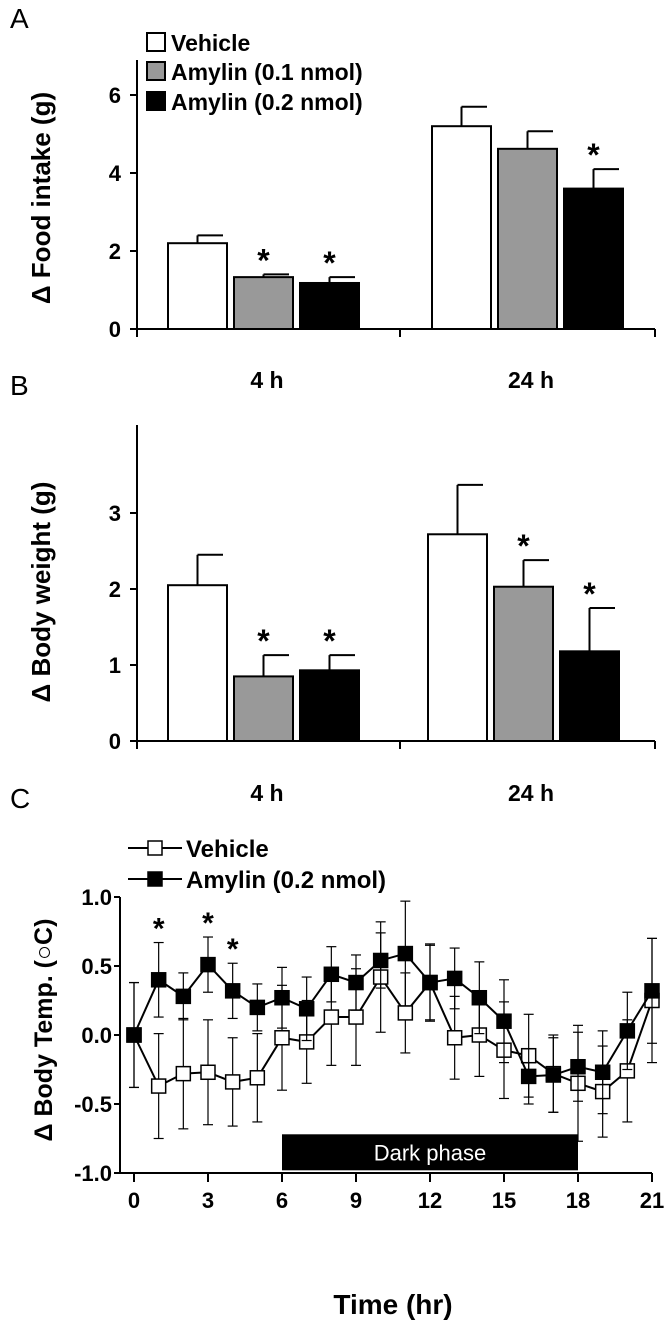 The image size is (666, 1327). Describe the element at coordinates (96, 897) in the screenshot. I see `y-tick-label: 1.0` at that location.